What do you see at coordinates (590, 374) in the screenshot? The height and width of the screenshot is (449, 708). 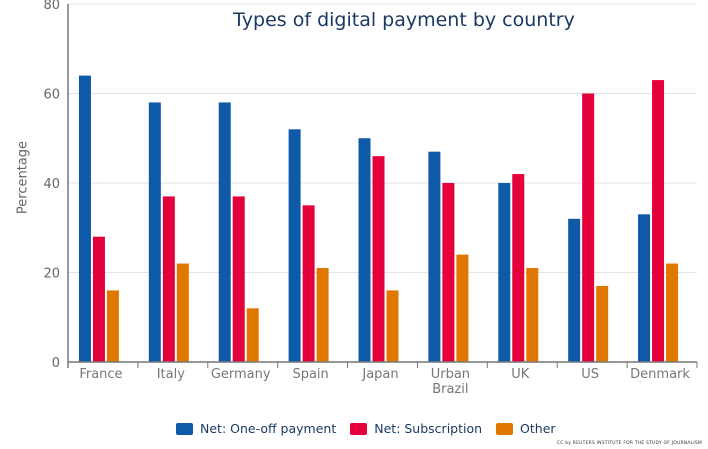 I see `x-tick-label: US` at bounding box center [590, 374].